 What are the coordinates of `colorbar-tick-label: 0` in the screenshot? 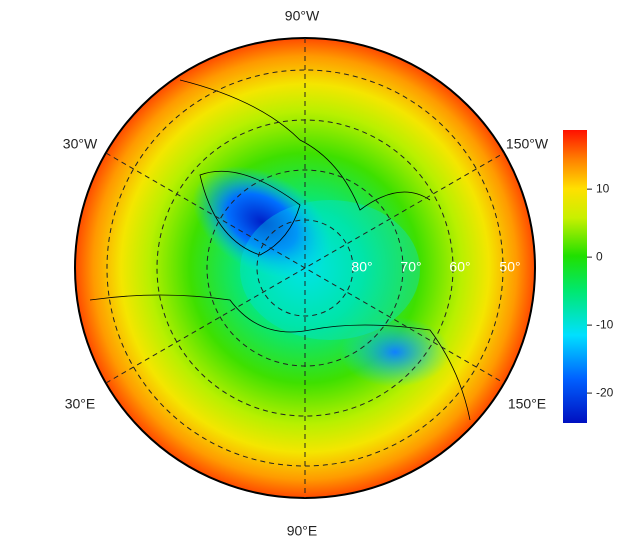 It's located at (599, 256).